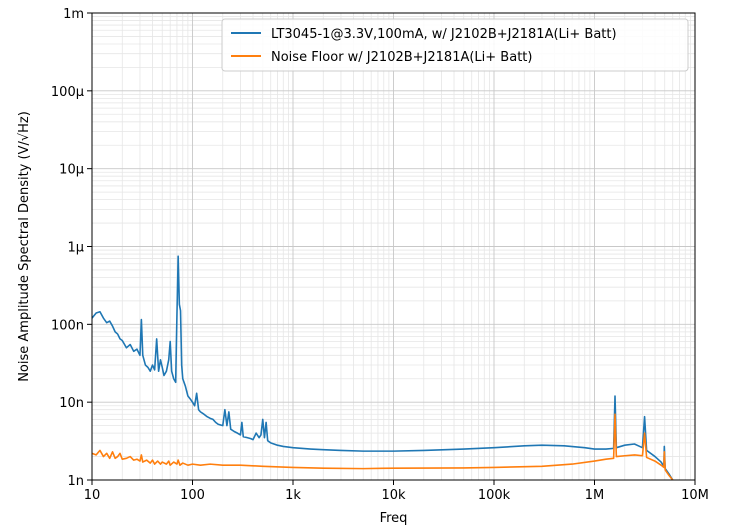 The width and height of the screenshot is (744, 528). Describe the element at coordinates (394, 518) in the screenshot. I see `x-axis-label: Freq` at that location.